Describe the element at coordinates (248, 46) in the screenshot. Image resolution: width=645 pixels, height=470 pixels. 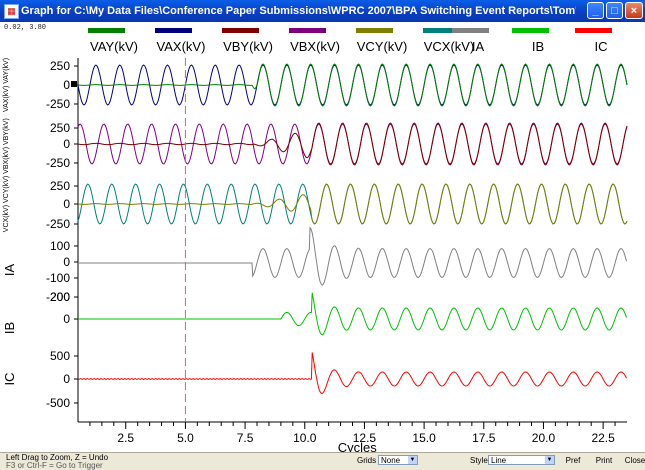
I see `legend-label: VBY(kV)` at that location.